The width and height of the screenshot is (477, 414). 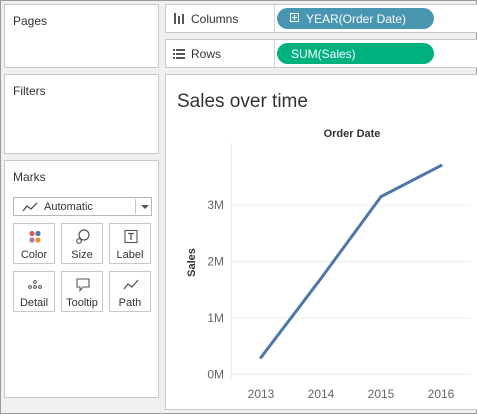 What do you see at coordinates (381, 394) in the screenshot?
I see `x-tick-label: 2015` at bounding box center [381, 394].